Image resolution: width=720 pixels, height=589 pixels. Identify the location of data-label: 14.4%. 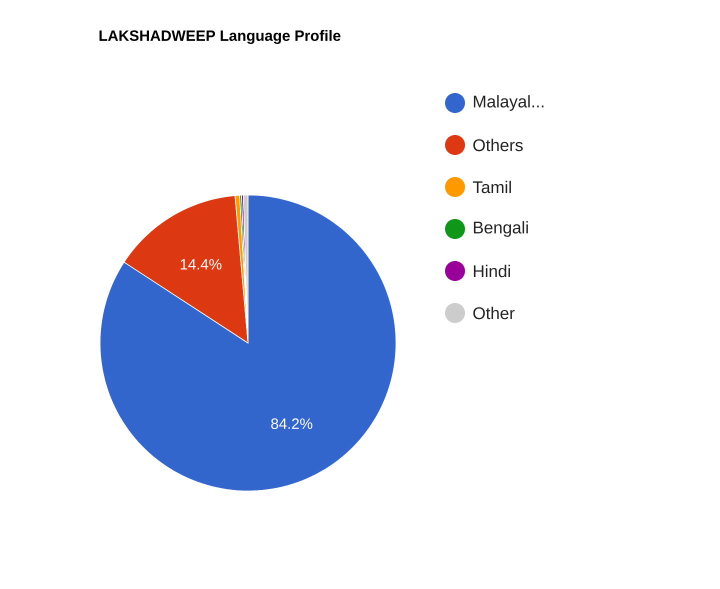
(201, 264).